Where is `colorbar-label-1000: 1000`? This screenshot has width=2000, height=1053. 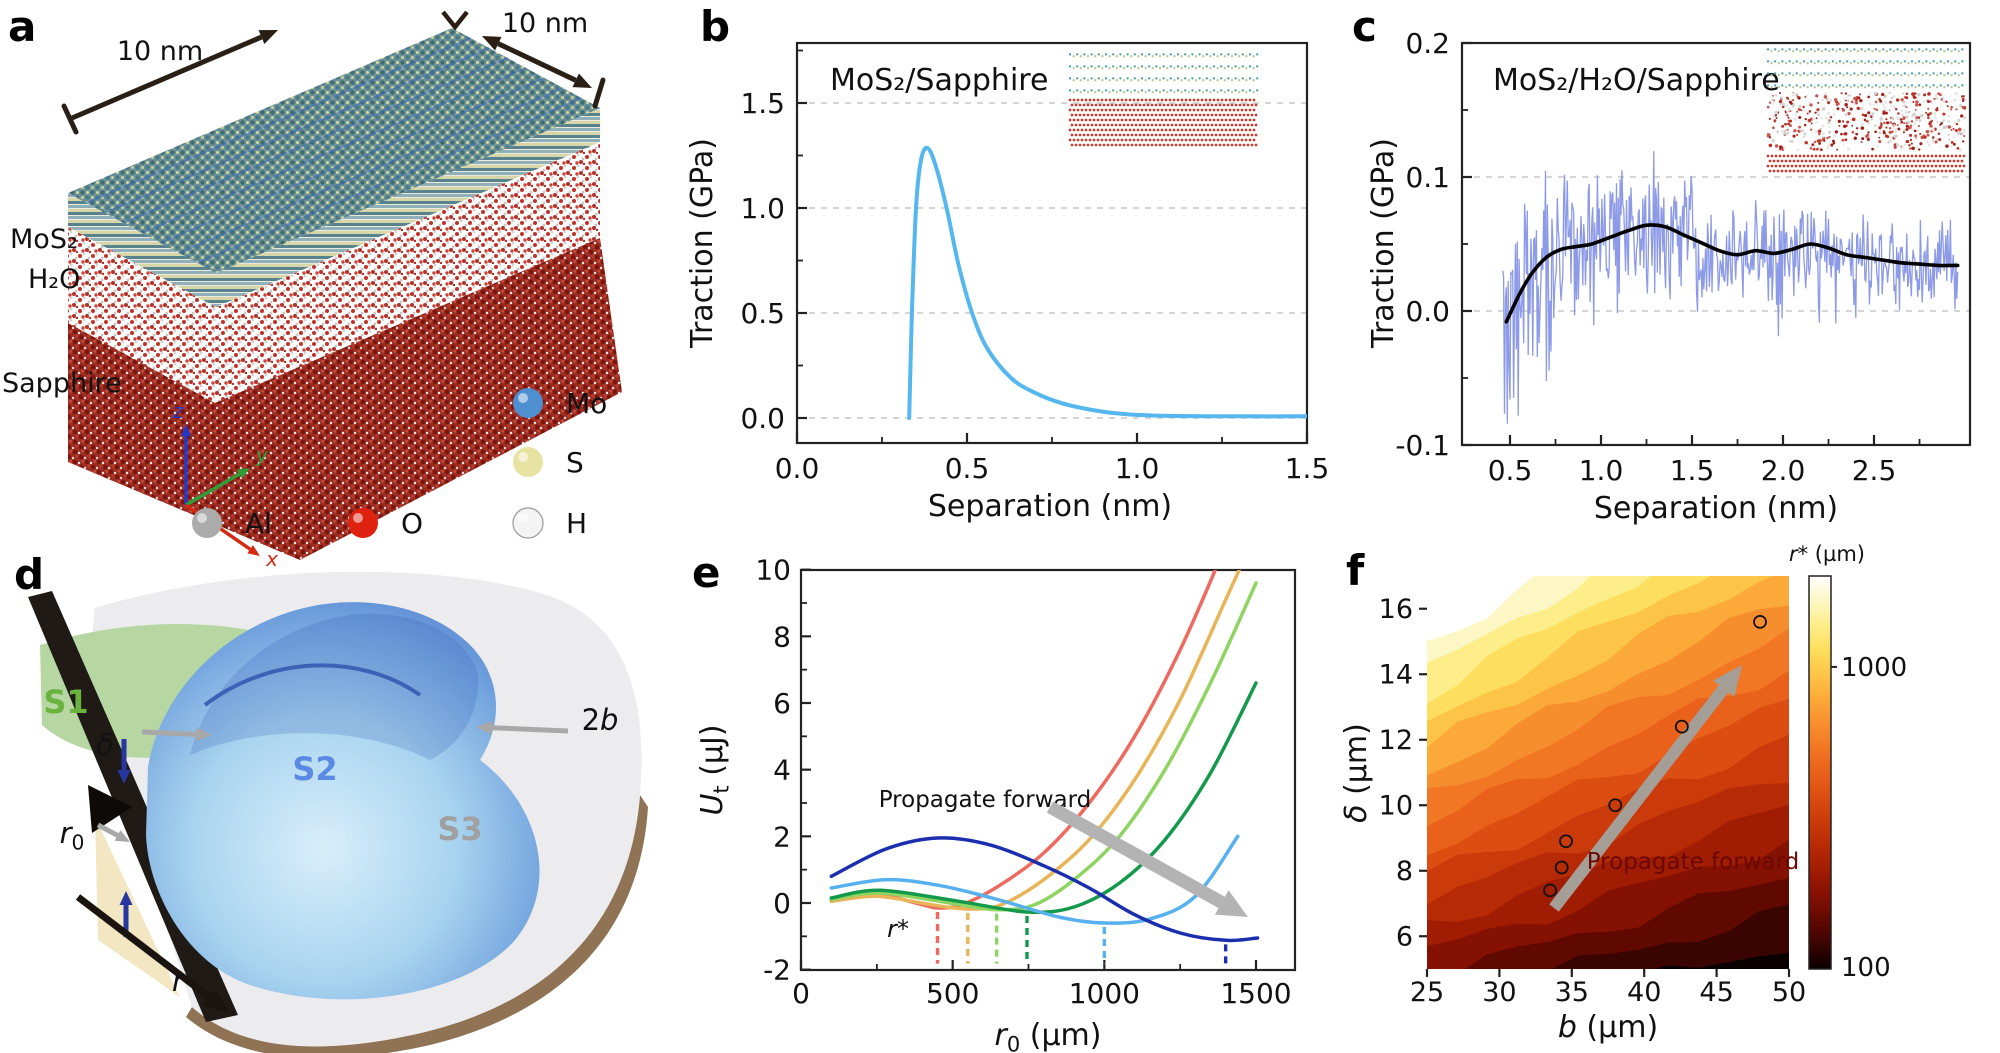 colorbar-label-1000: 1000 is located at coordinates (1874, 668).